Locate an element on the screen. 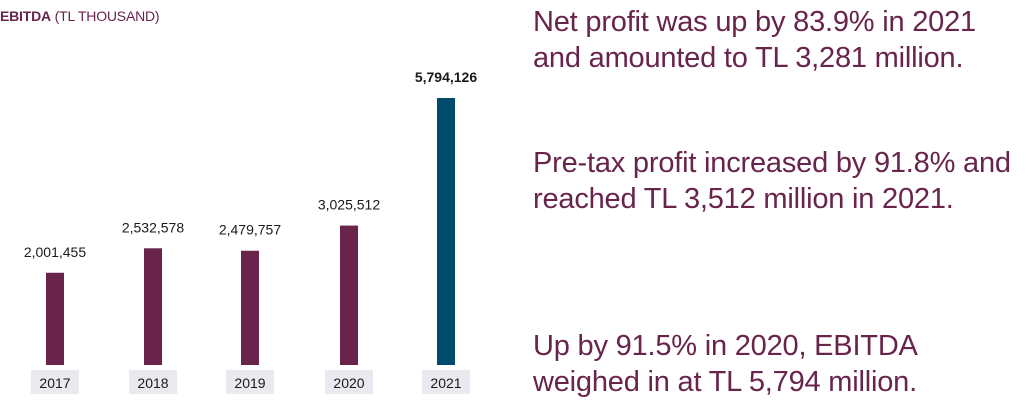  pretax-profit-line-1: Pre-tax profit increased by 91.8% and is located at coordinates (772, 163).